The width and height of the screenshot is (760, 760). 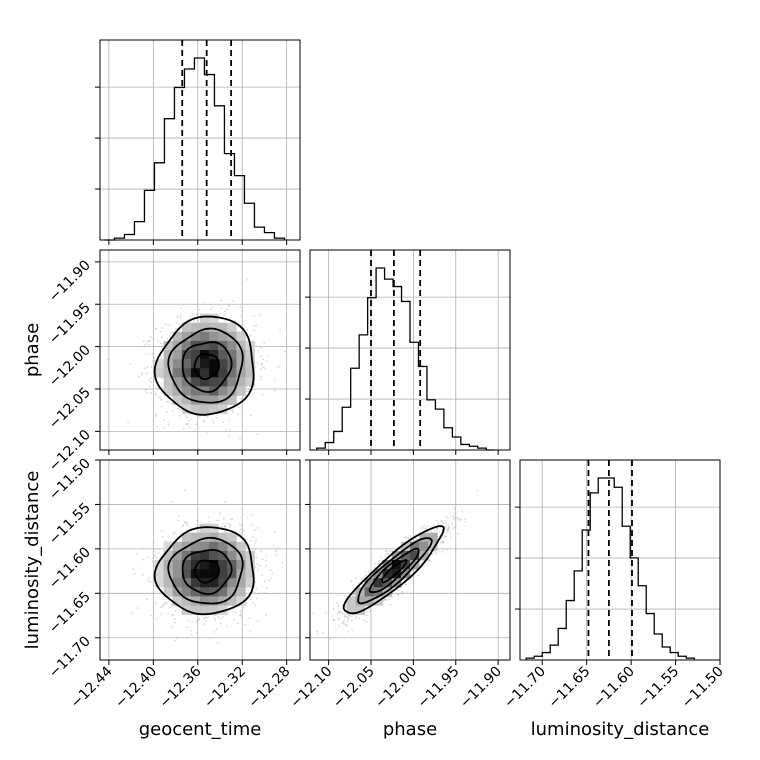 I want to click on histogram-luminosity_distance, so click(x=610, y=568).